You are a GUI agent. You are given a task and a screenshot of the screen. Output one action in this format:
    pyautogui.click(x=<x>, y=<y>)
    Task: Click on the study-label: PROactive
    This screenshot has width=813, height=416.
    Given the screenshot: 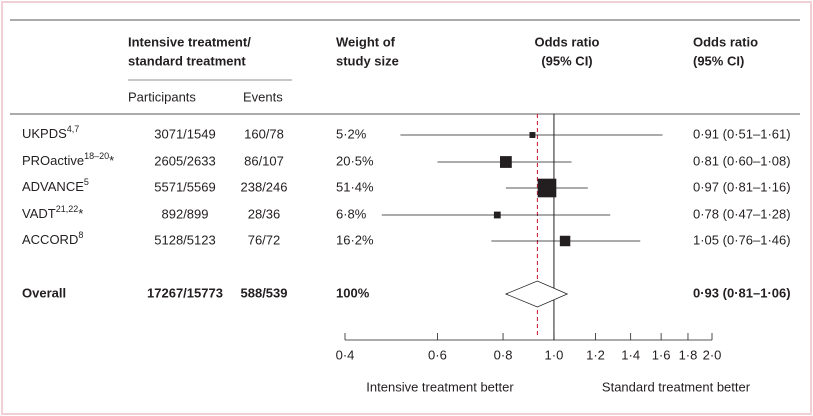 What is the action you would take?
    pyautogui.click(x=53, y=160)
    